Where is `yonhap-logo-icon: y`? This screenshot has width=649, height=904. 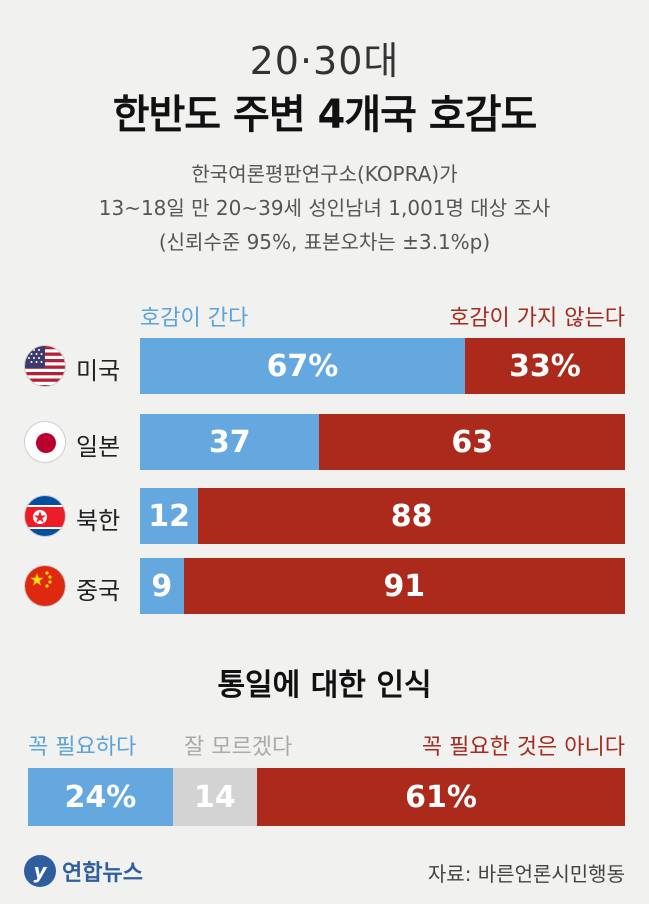 yonhap-logo-icon: y is located at coordinates (40, 871).